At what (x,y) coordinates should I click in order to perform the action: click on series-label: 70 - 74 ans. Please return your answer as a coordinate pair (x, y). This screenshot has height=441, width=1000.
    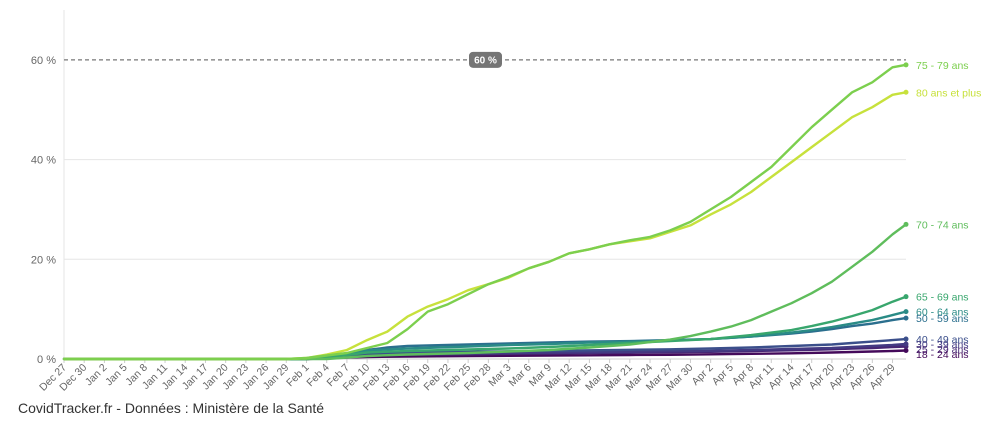
    Looking at the image, I should click on (942, 225).